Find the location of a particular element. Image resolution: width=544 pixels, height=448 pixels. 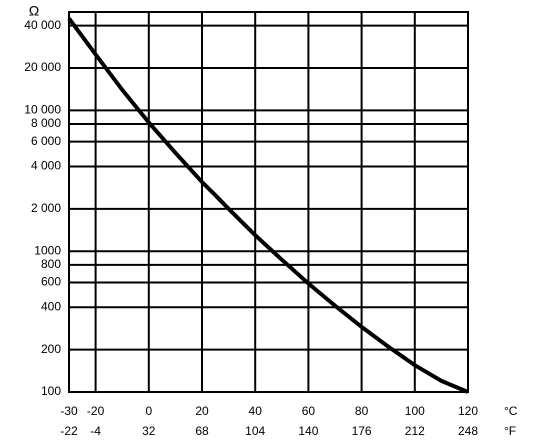

x-tick-label: 100 is located at coordinates (415, 411).